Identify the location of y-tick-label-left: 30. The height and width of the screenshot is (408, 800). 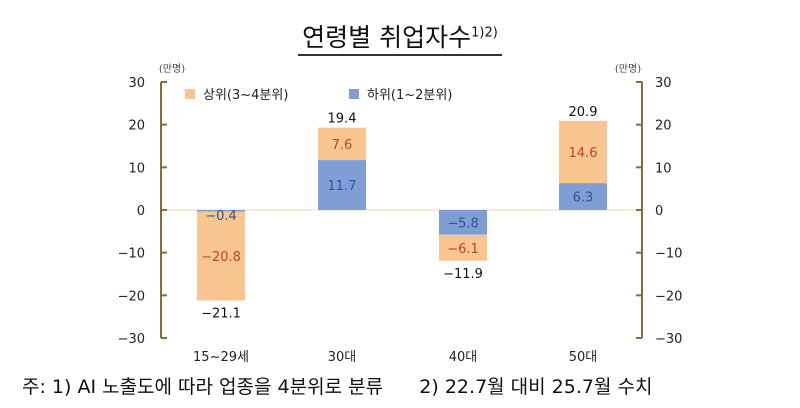
(136, 83).